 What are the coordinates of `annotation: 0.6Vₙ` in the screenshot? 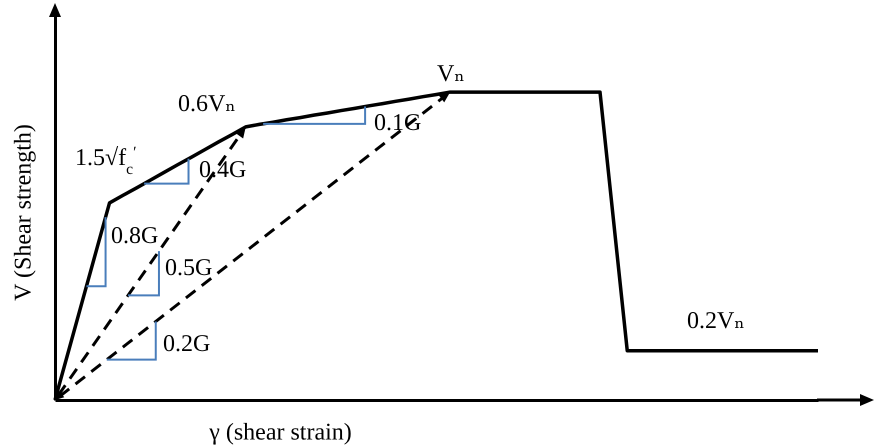 It's located at (207, 103).